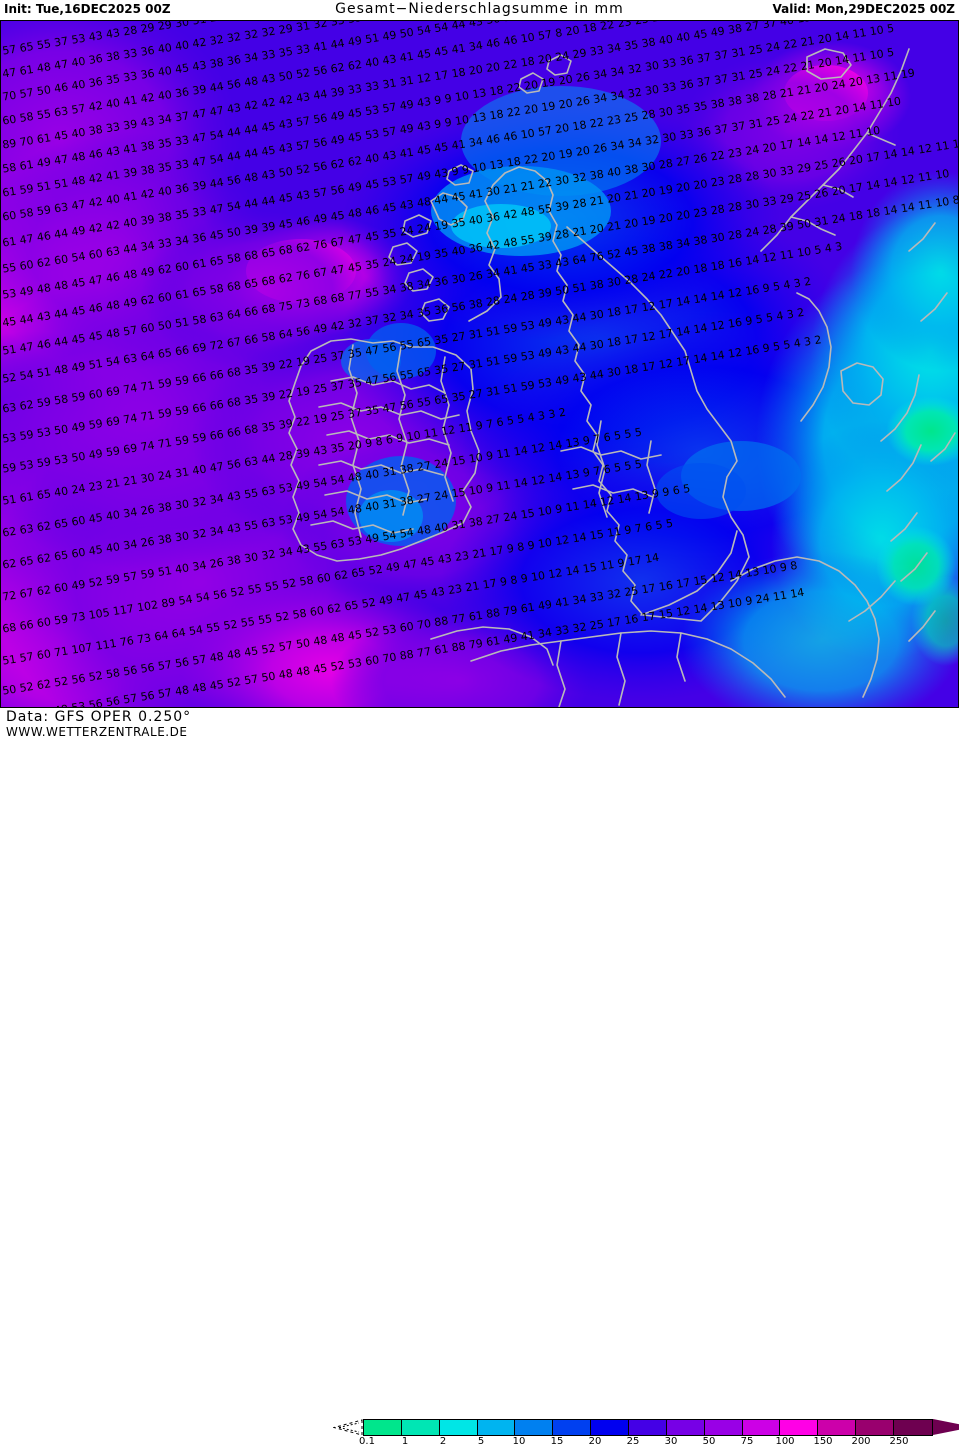 This screenshot has width=959, height=1448. What do you see at coordinates (367, 1441) in the screenshot?
I see `colorbar-tick: 0.1` at bounding box center [367, 1441].